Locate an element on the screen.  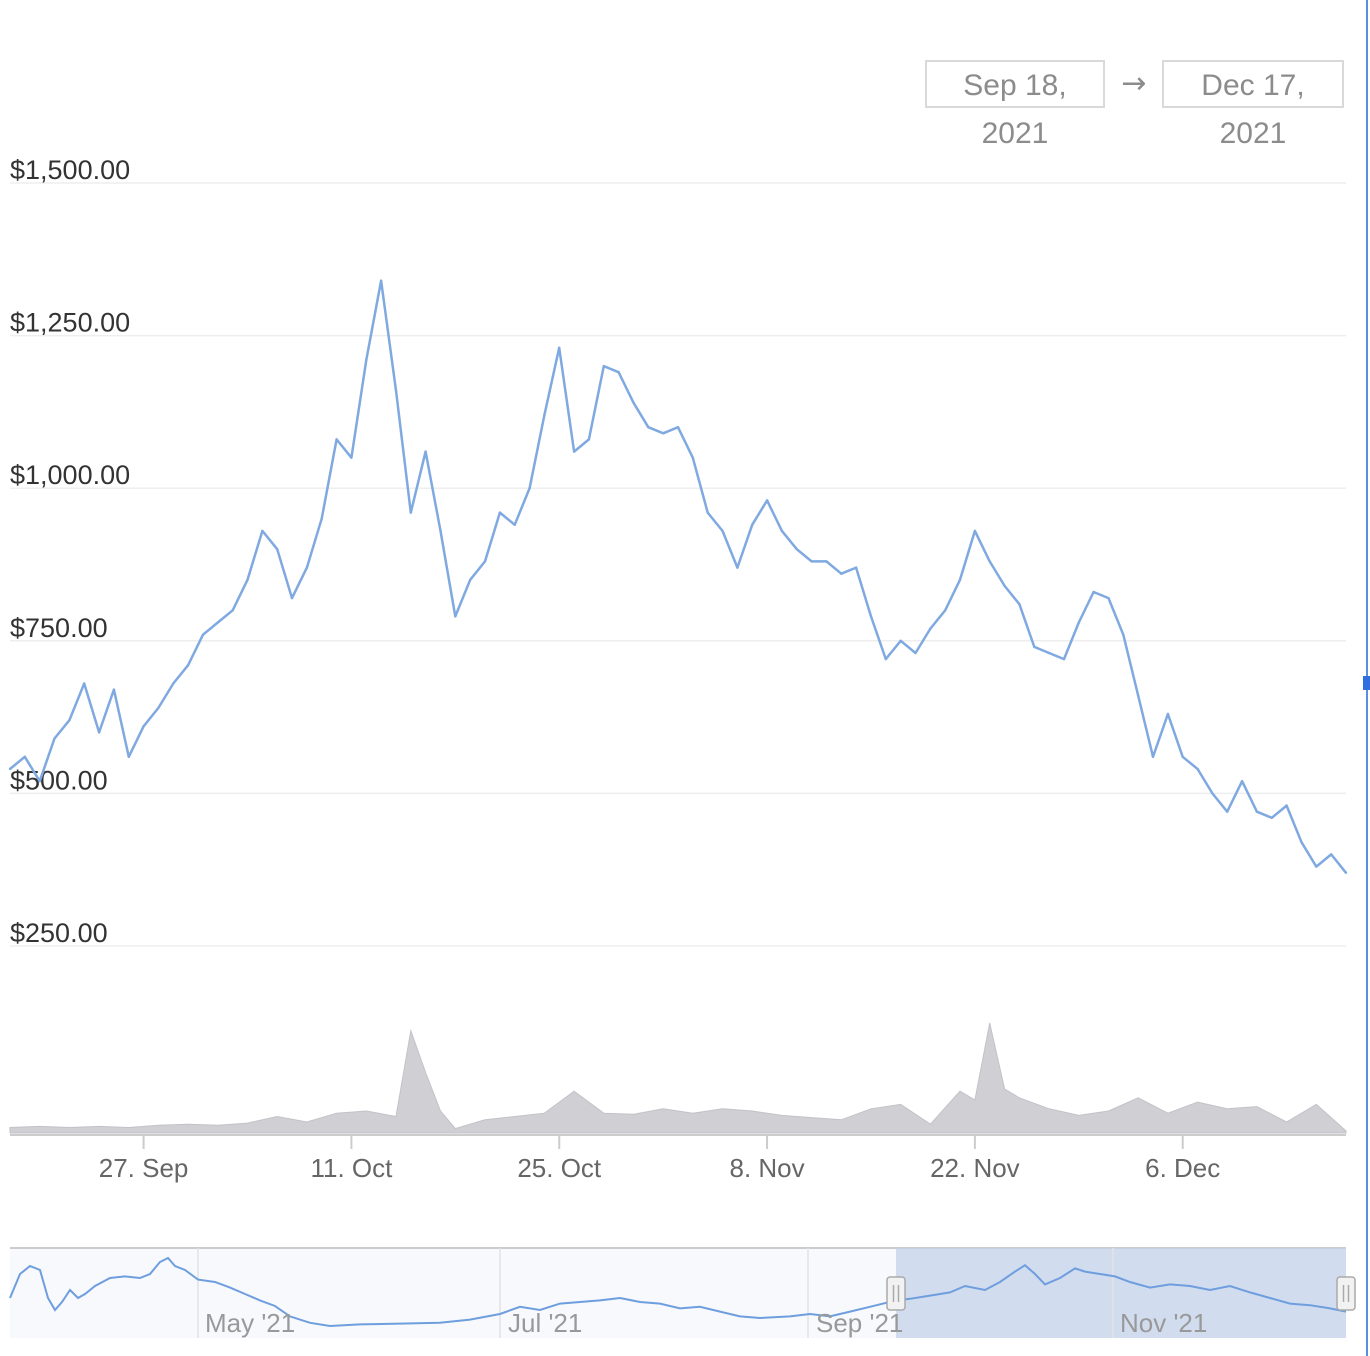
y-tick-label: $1,250.00 is located at coordinates (70, 323).